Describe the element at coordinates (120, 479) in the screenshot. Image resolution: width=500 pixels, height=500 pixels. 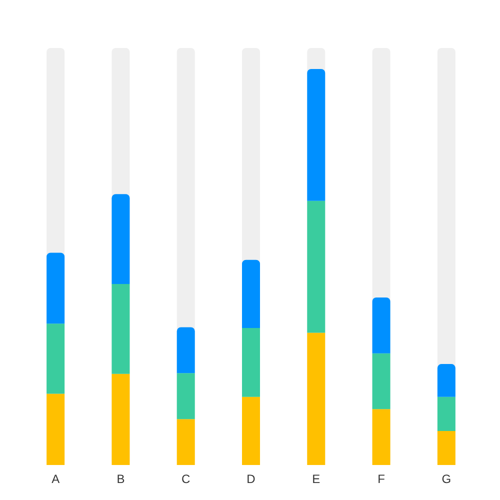
I see `x-tick-label: B` at that location.